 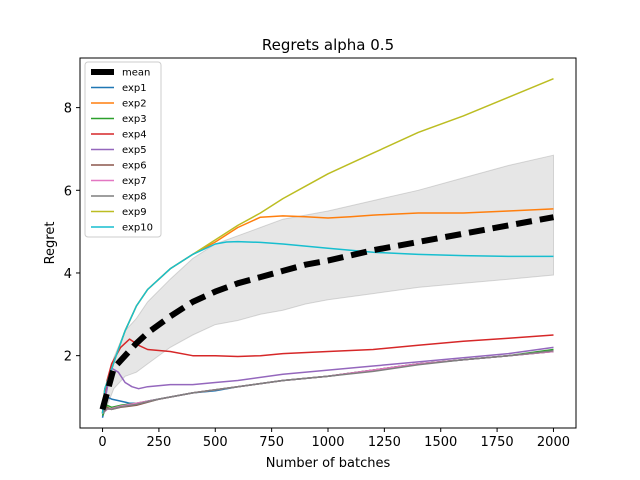 What do you see at coordinates (68, 191) in the screenshot?
I see `y-tick-label: 6` at bounding box center [68, 191].